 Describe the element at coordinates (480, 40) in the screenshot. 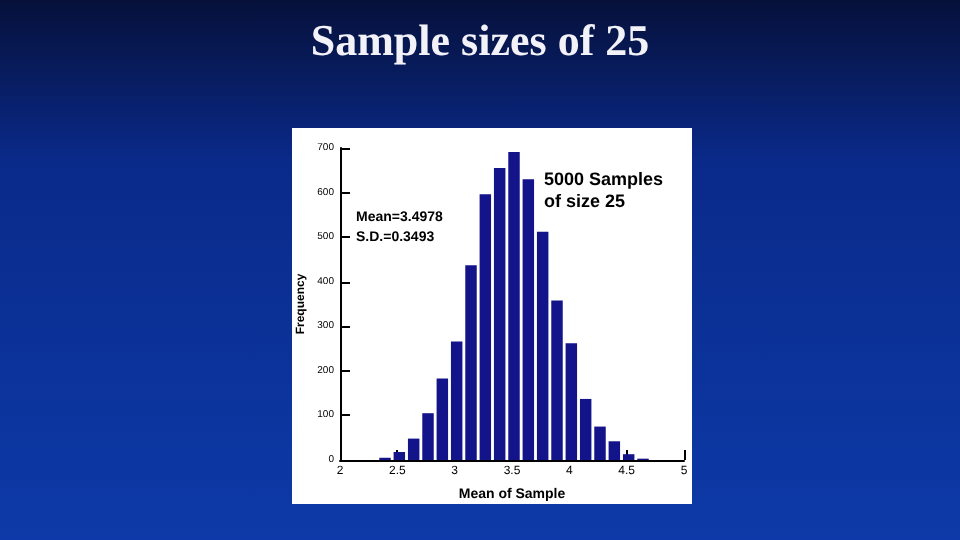

I see `chart-title: Sample sizes of 25` at that location.